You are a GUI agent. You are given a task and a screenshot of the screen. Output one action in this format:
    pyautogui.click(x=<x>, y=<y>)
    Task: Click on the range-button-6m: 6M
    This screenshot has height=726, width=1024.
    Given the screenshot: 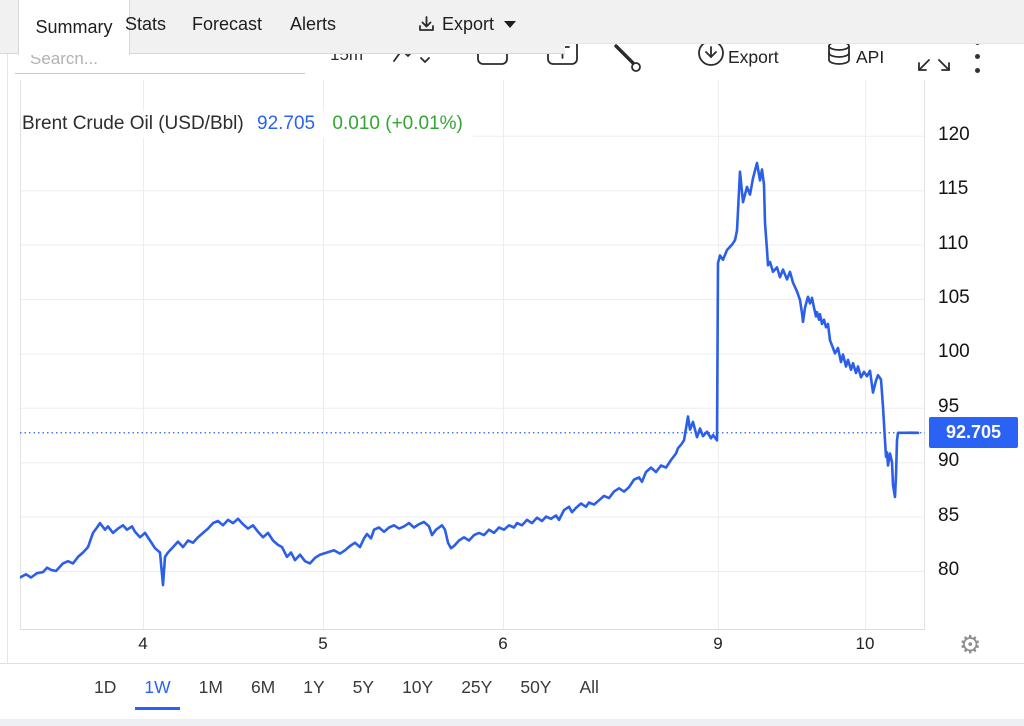 What is the action you would take?
    pyautogui.click(x=263, y=687)
    